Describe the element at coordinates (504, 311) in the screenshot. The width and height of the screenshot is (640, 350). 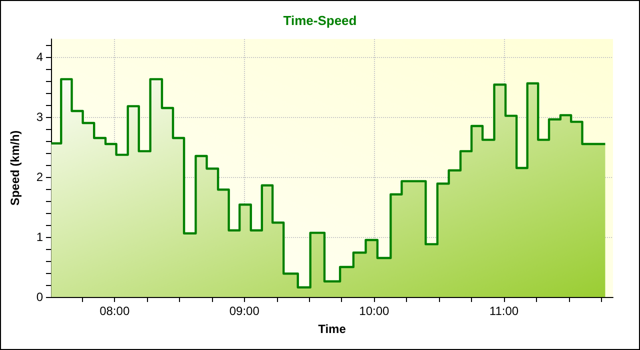
I see `x-tick-label: 11:00` at that location.